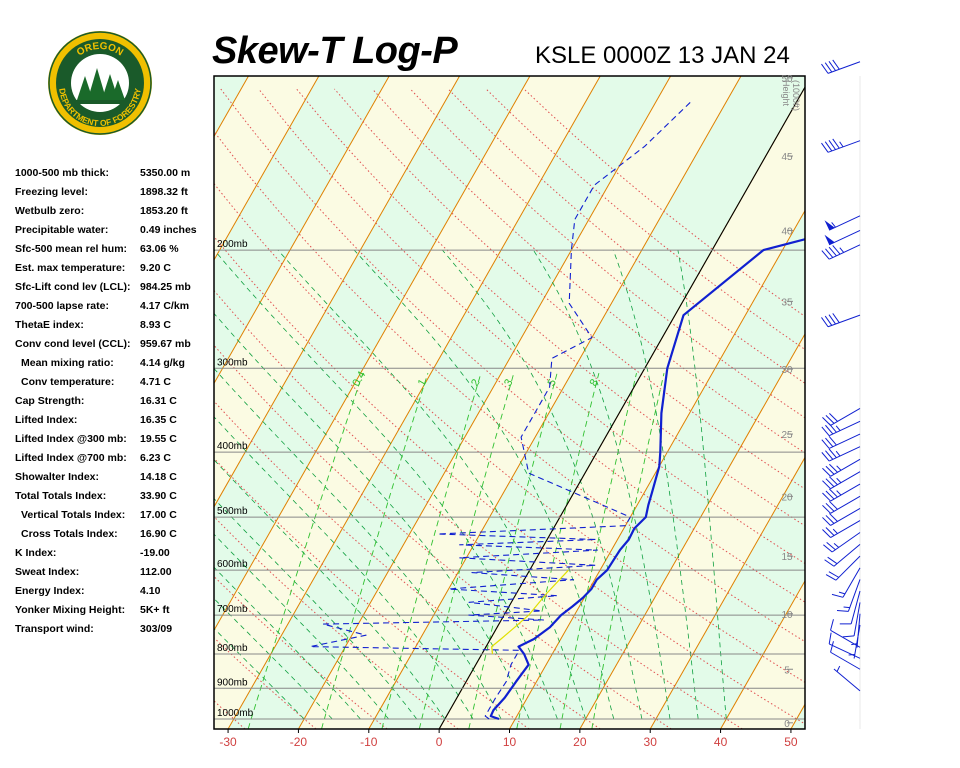  I want to click on height-tick-label: 15, so click(787, 557).